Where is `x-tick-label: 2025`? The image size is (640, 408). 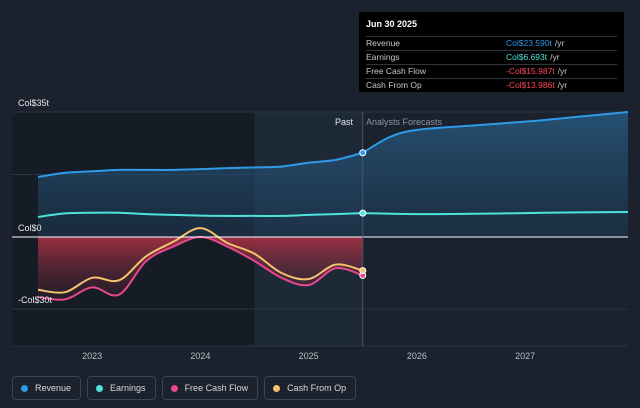 x-tick-label: 2025 is located at coordinates (309, 356).